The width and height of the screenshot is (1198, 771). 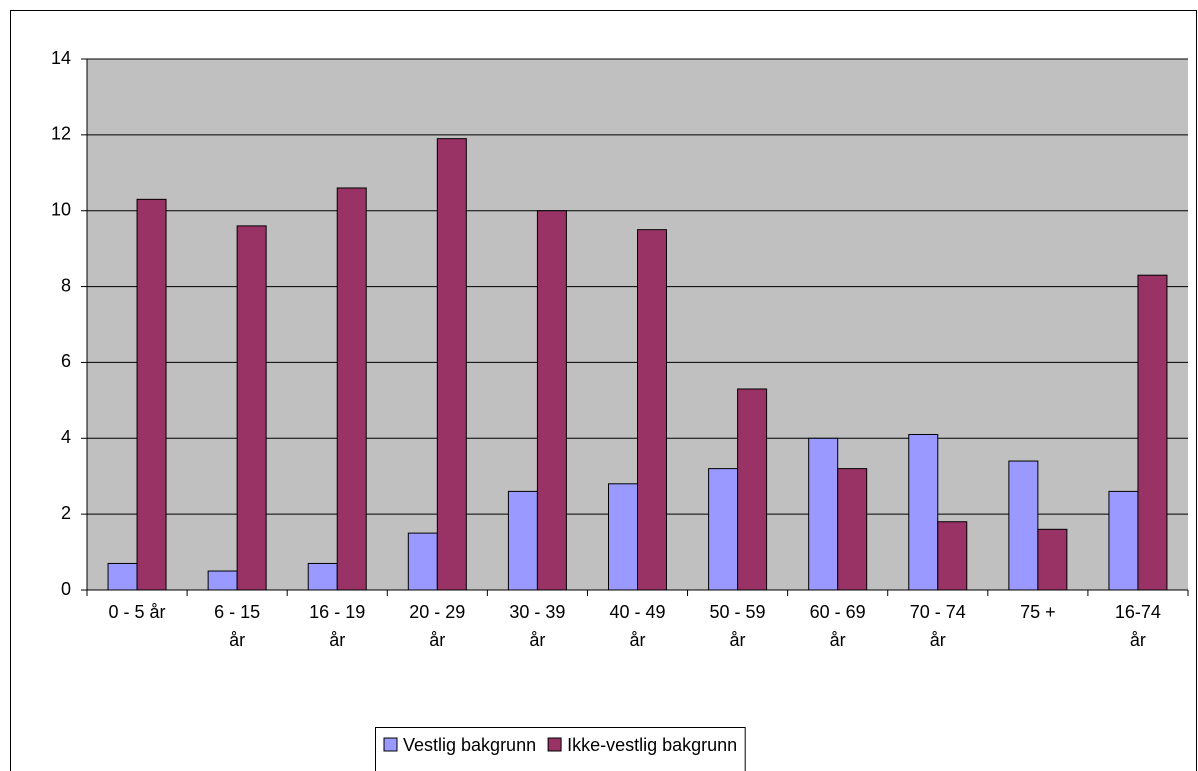 What do you see at coordinates (66, 513) in the screenshot?
I see `y-tick-label: 2` at bounding box center [66, 513].